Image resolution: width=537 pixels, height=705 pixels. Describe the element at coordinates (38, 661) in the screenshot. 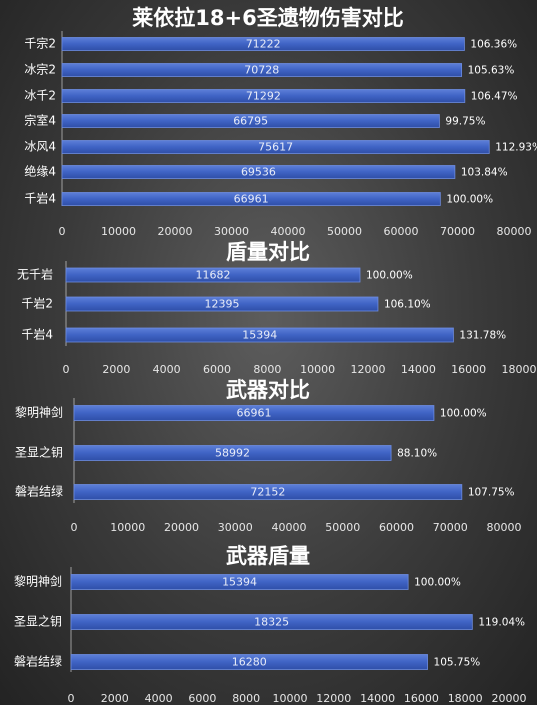

I see `chart-4-category-label: 磐岩结绿` at that location.